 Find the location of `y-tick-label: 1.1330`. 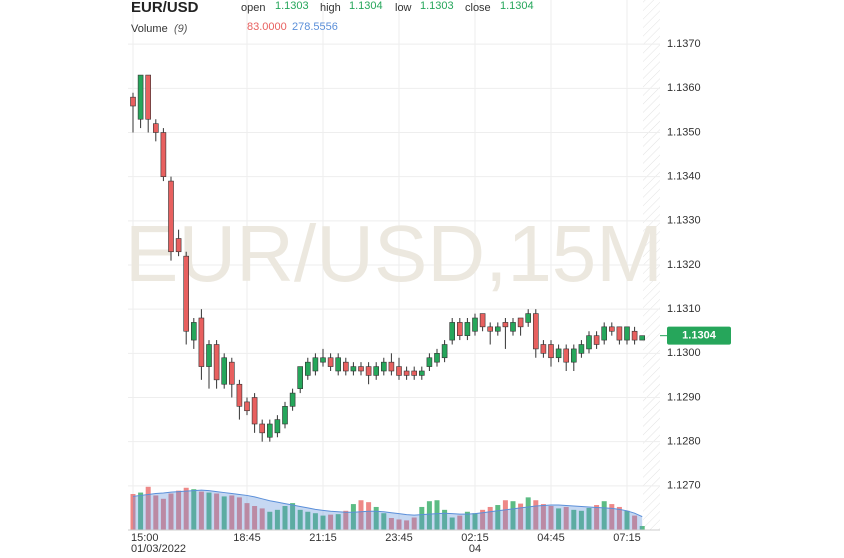

y-tick-label: 1.1330 is located at coordinates (684, 221).